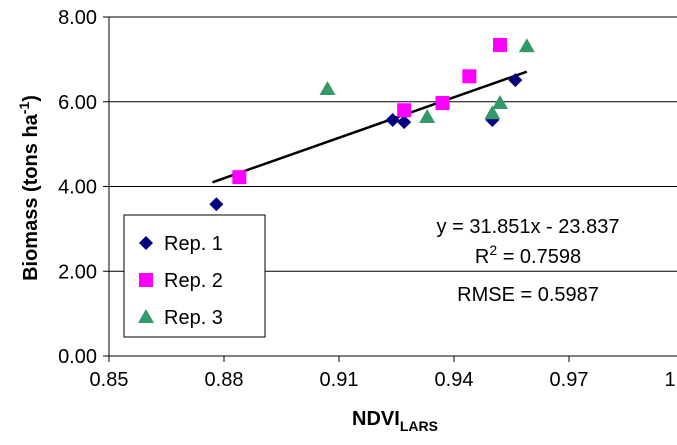 Image resolution: width=677 pixels, height=445 pixels. I want to click on x-axis-label: NDVILARS, so click(395, 421).